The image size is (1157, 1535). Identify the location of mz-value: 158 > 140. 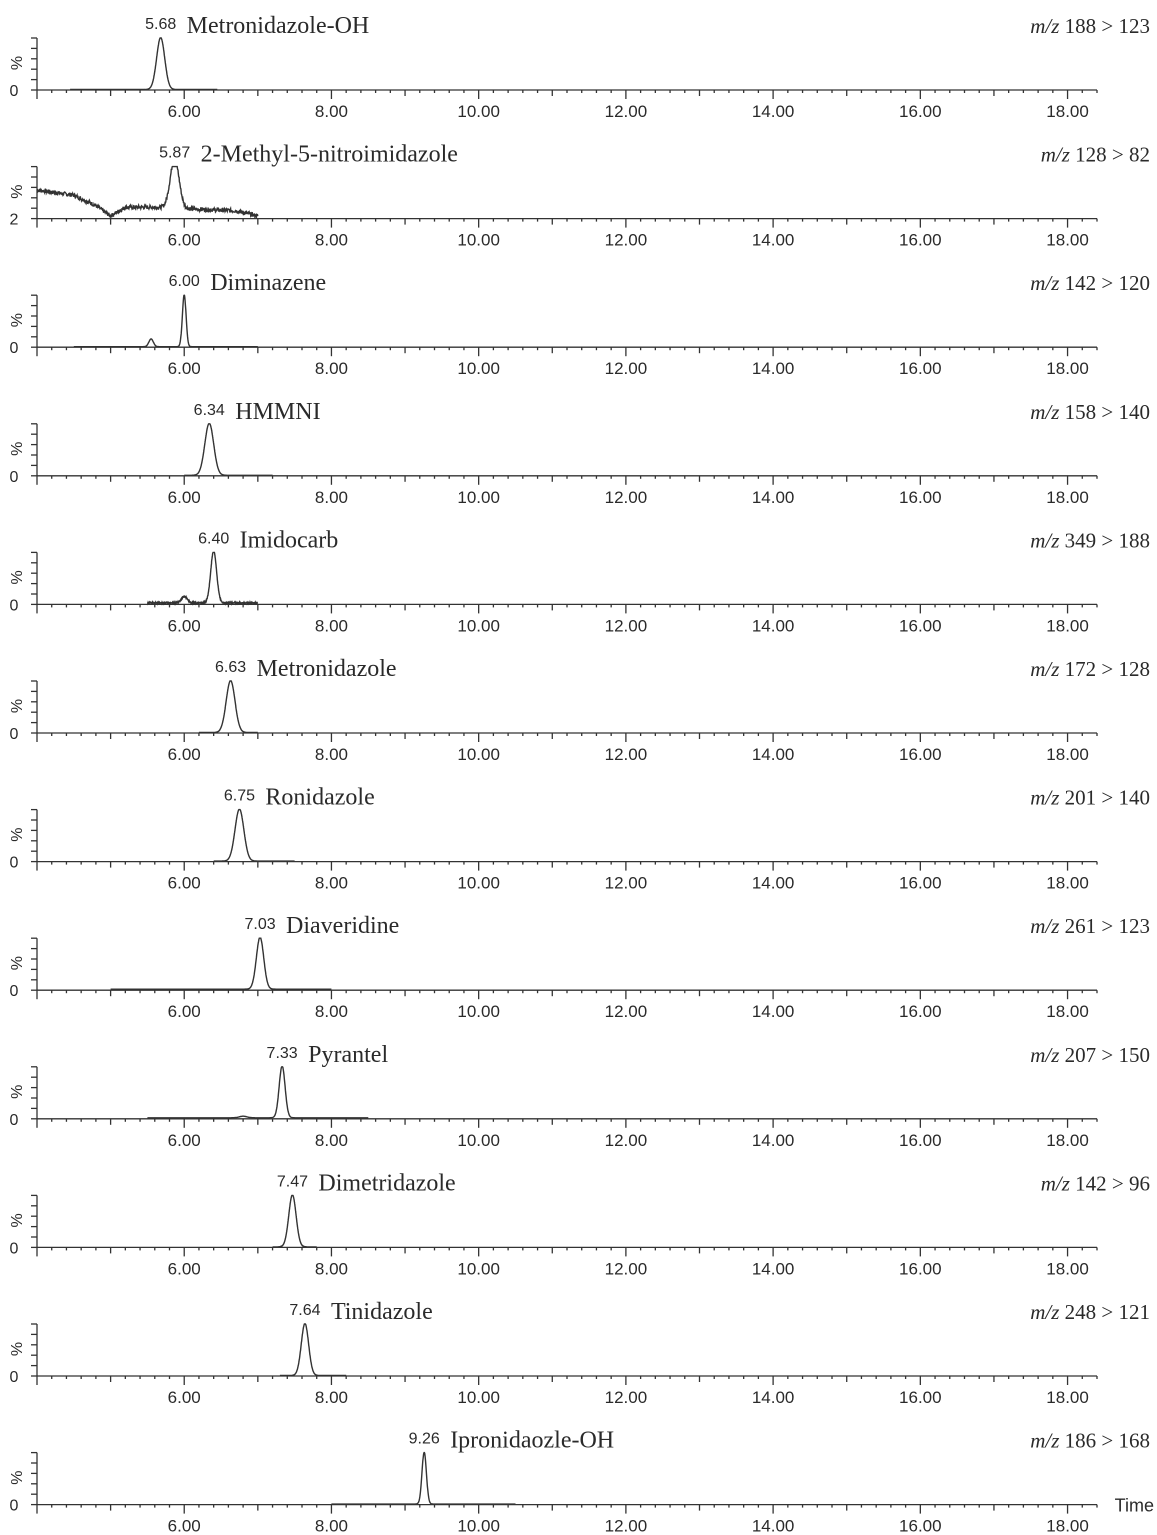
(1107, 412).